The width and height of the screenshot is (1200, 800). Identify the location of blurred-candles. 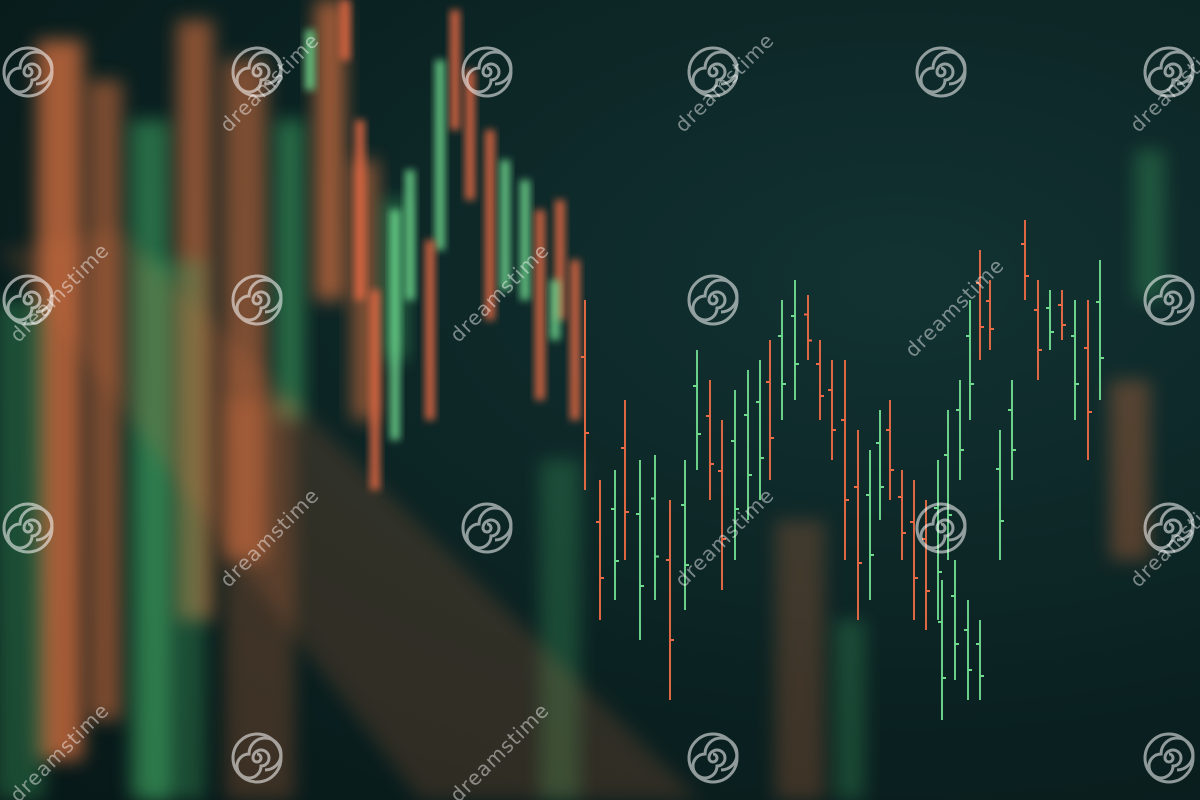
(442, 245).